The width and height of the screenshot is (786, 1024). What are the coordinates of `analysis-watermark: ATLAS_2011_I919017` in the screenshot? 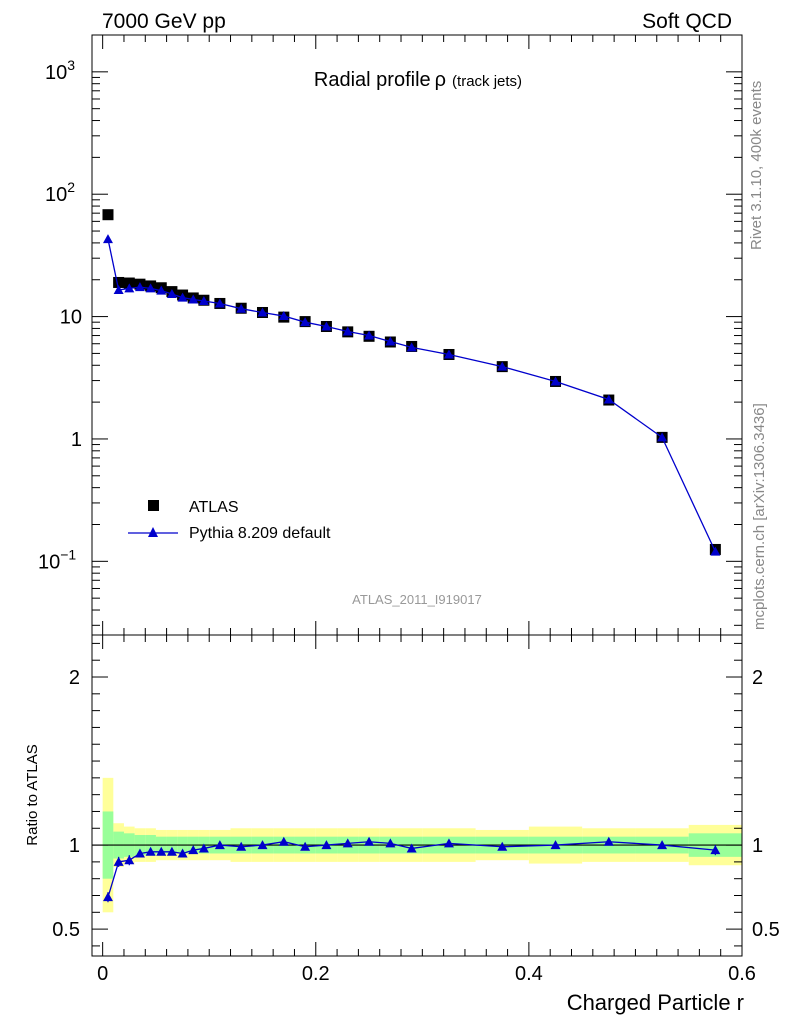 It's located at (417, 599).